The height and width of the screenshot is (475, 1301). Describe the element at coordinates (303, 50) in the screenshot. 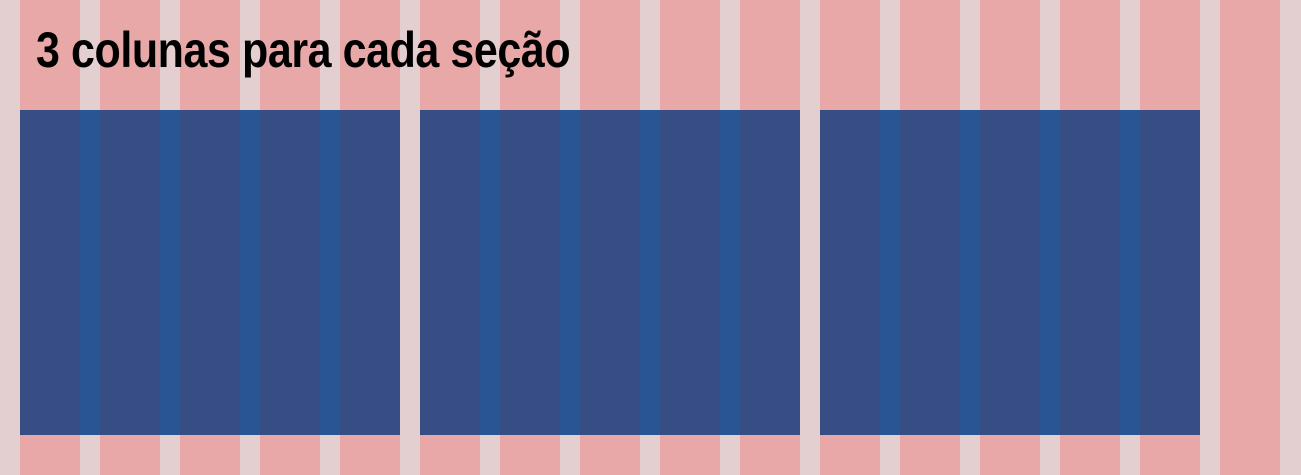

I see `page-title: 3 colunas para cada seção` at that location.